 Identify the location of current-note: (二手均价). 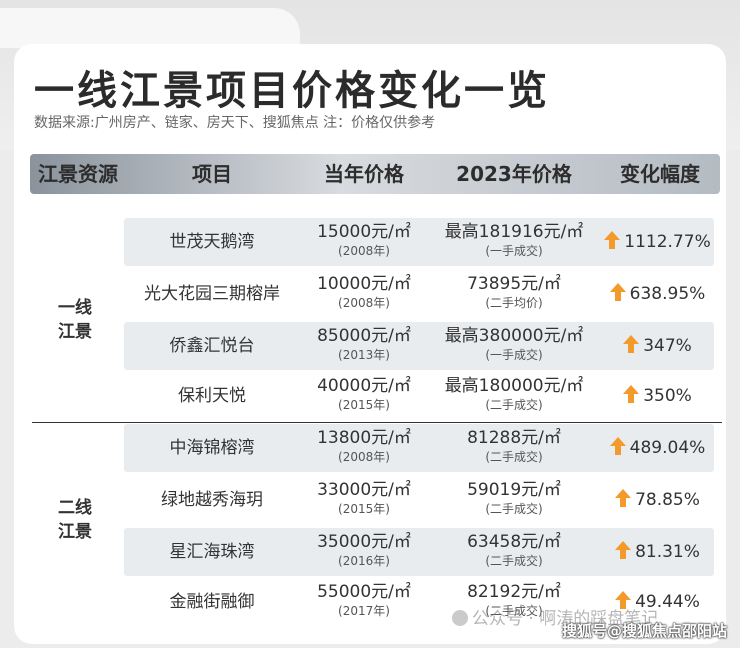
(514, 303).